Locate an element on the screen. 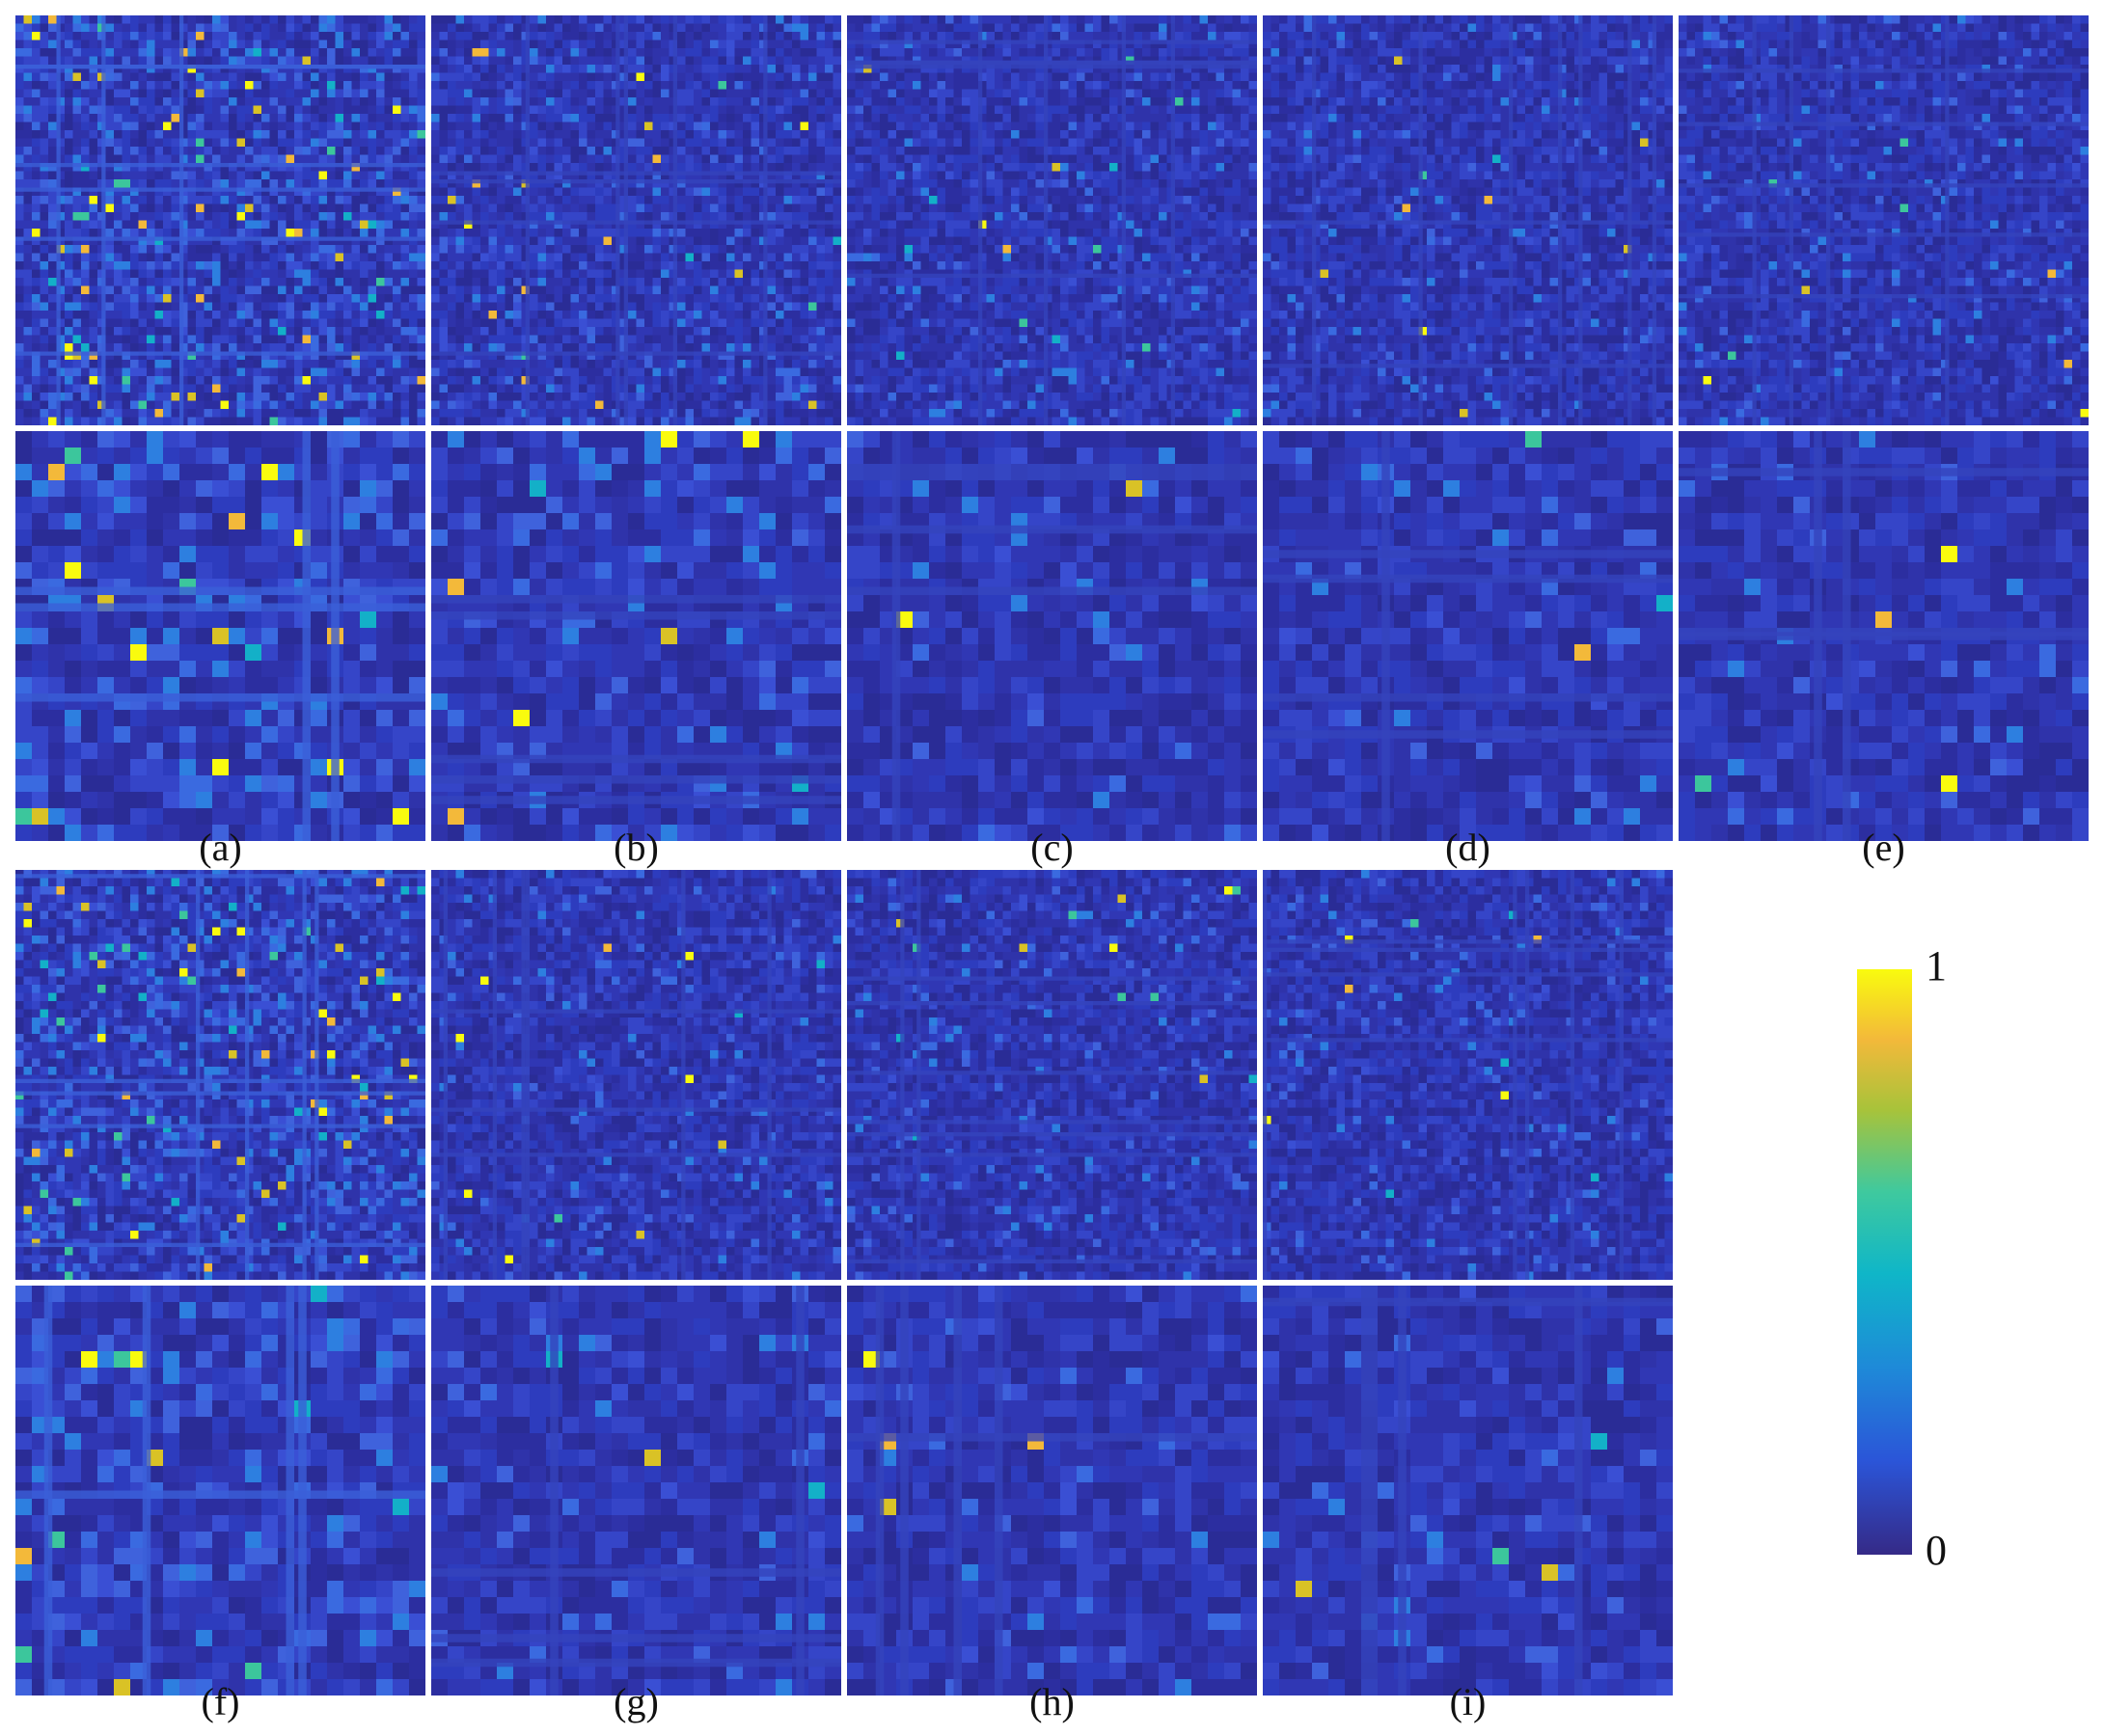 The width and height of the screenshot is (2104, 1736). error-map-g-full is located at coordinates (636, 1075).